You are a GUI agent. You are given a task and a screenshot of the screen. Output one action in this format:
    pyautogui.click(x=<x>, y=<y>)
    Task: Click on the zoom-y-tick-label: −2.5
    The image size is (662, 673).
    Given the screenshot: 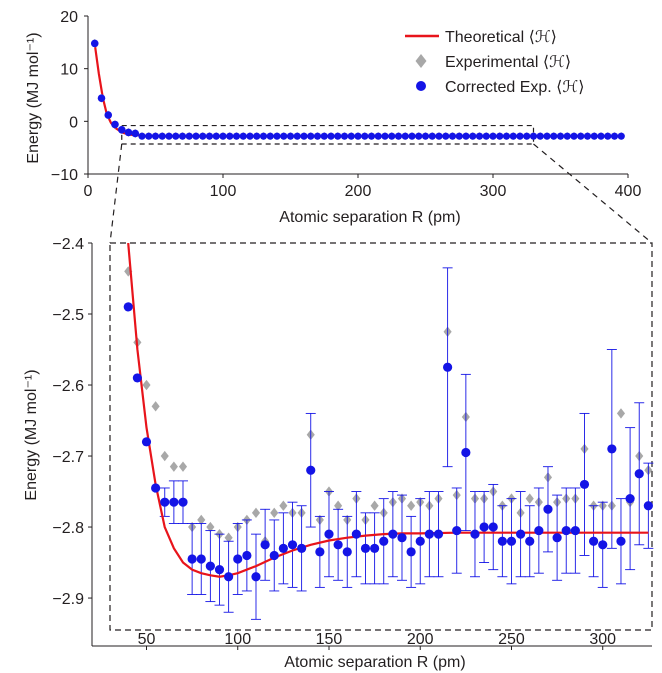 What is the action you would take?
    pyautogui.click(x=68, y=315)
    